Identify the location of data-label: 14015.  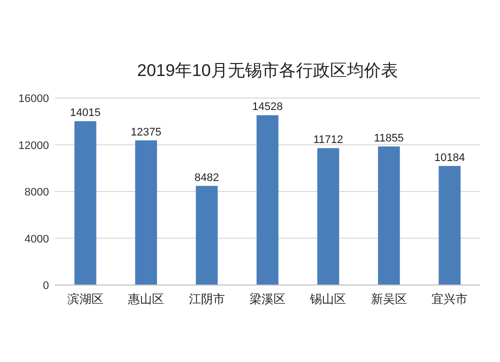
(85, 113).